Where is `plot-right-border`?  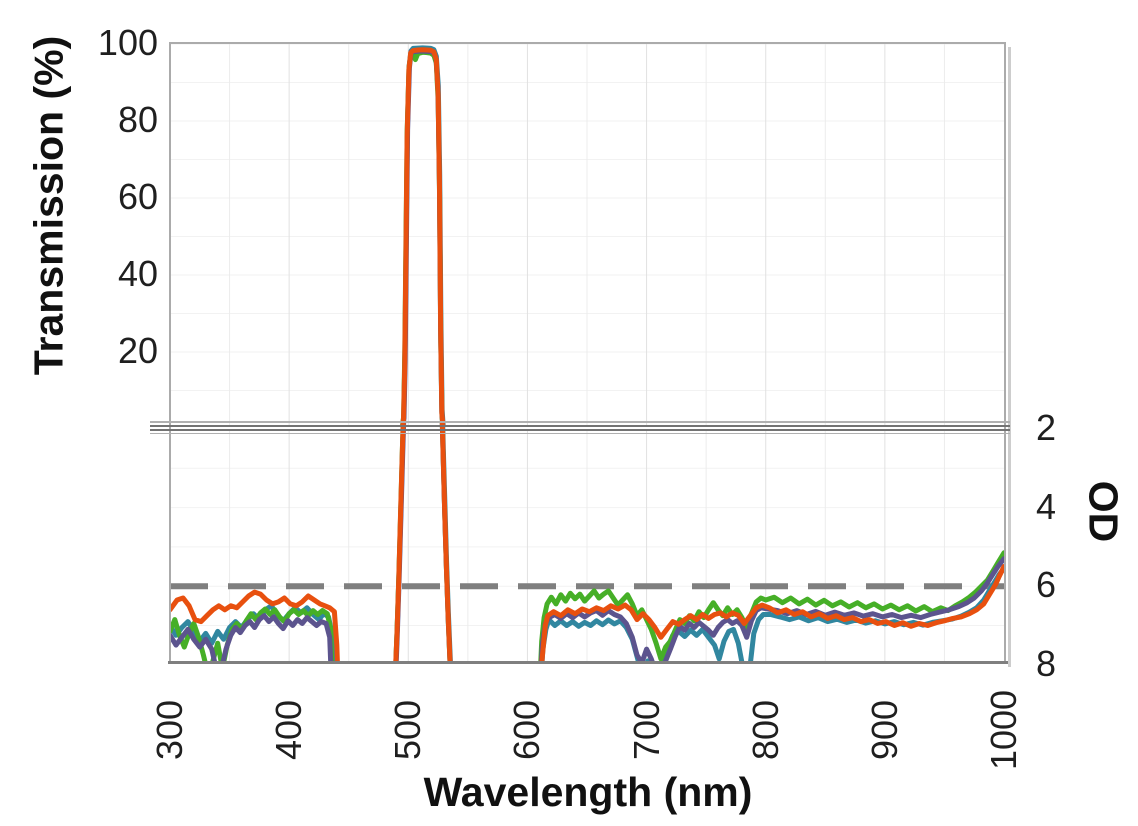 plot-right-border is located at coordinates (1005, 352).